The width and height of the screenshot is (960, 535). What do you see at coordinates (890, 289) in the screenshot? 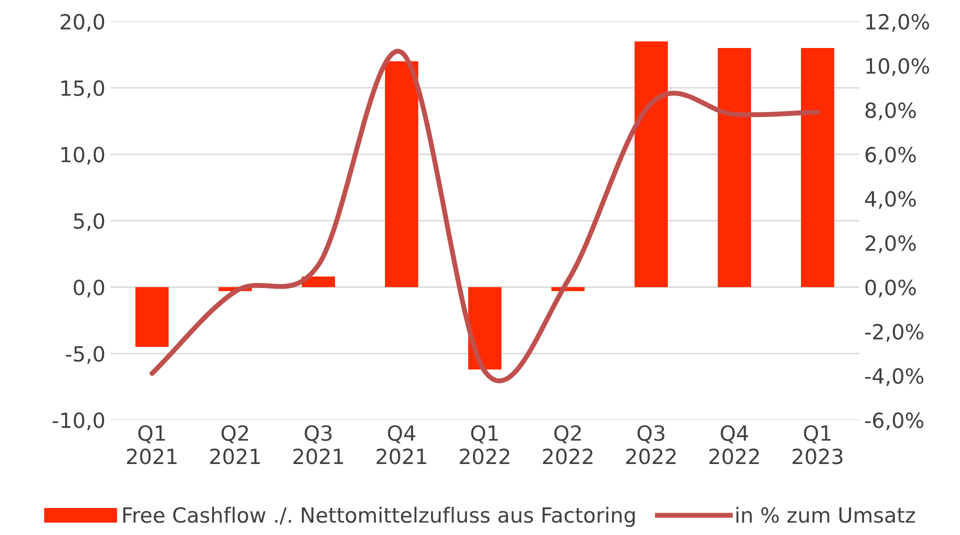
I see `y2-tick-label: 0,0%` at bounding box center [890, 289].